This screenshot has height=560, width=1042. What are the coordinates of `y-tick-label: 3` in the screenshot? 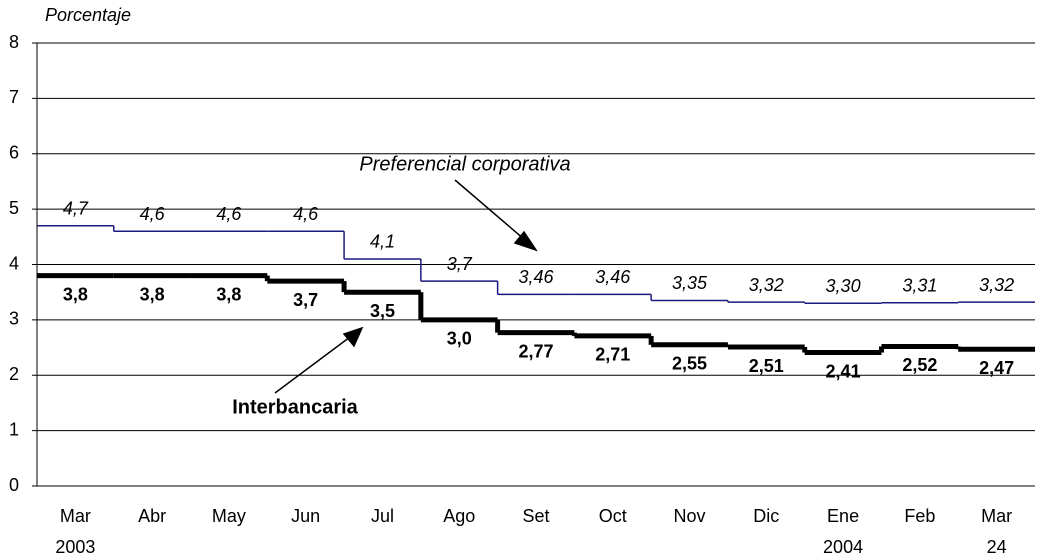 It's located at (14, 319).